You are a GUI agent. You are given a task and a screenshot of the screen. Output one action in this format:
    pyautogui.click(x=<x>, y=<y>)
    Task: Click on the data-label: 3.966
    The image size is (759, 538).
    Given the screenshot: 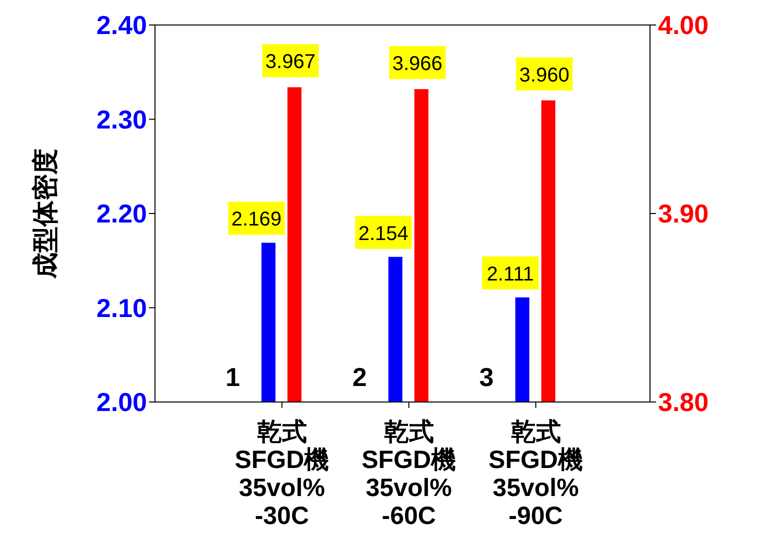 What is the action you would take?
    pyautogui.click(x=417, y=64)
    